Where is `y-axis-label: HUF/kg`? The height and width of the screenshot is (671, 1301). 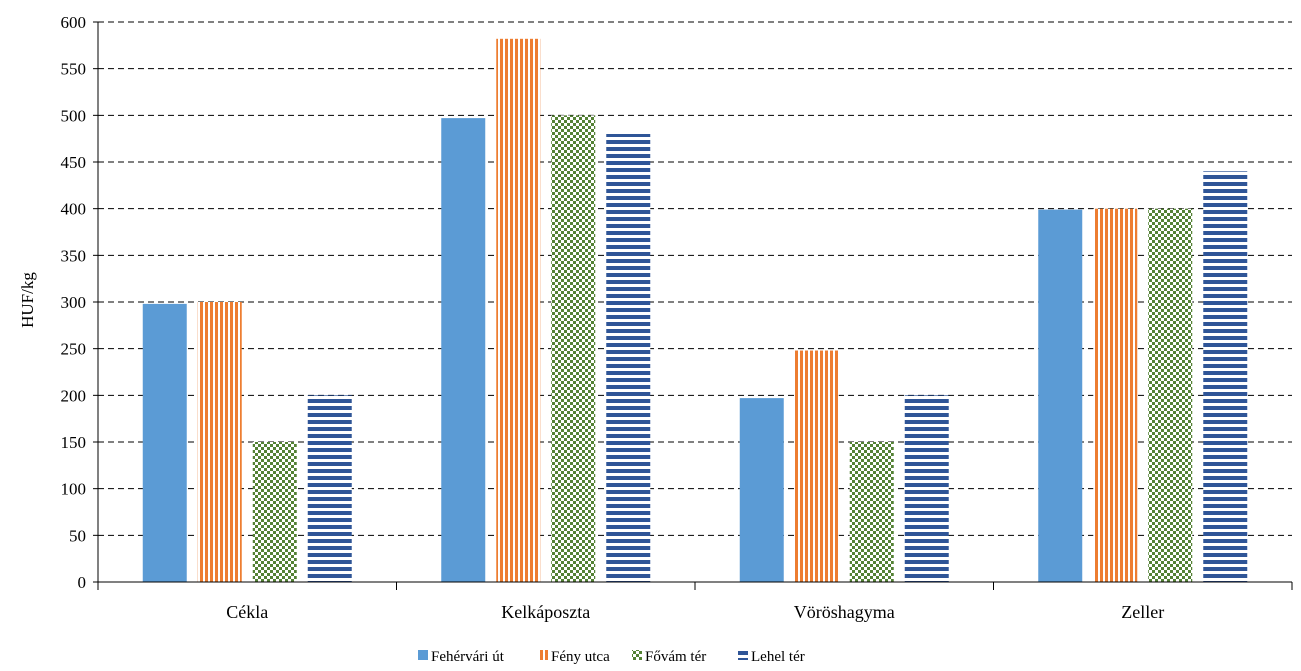
y-axis-label: HUF/kg is located at coordinates (27, 300).